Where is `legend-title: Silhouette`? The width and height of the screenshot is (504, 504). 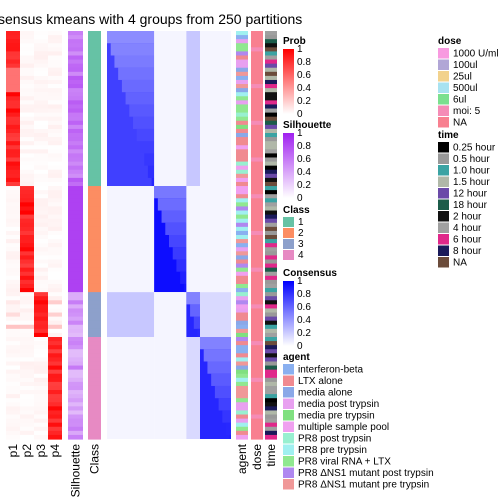 legend-title: Silhouette is located at coordinates (307, 125).